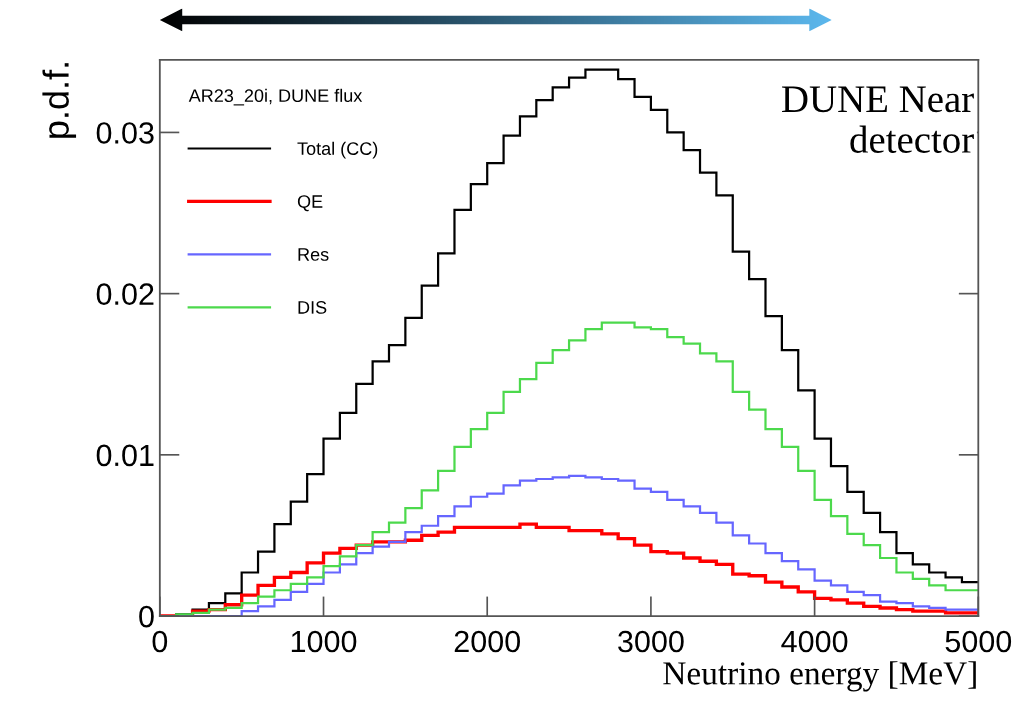 The image size is (1018, 713). Describe the element at coordinates (160, 641) in the screenshot. I see `x-tick-label: 0` at that location.